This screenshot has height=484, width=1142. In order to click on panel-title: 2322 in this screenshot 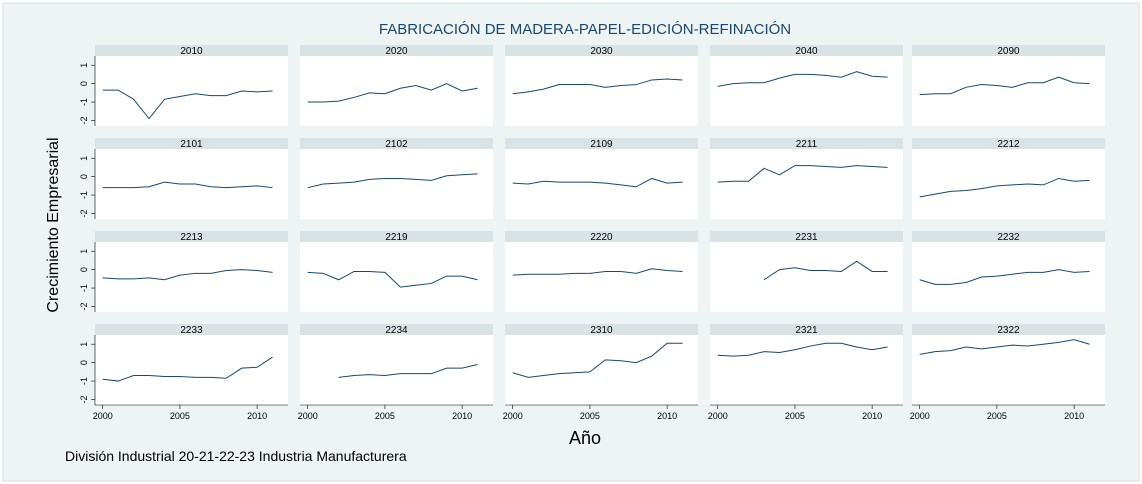, I will do `click(1008, 330)`.